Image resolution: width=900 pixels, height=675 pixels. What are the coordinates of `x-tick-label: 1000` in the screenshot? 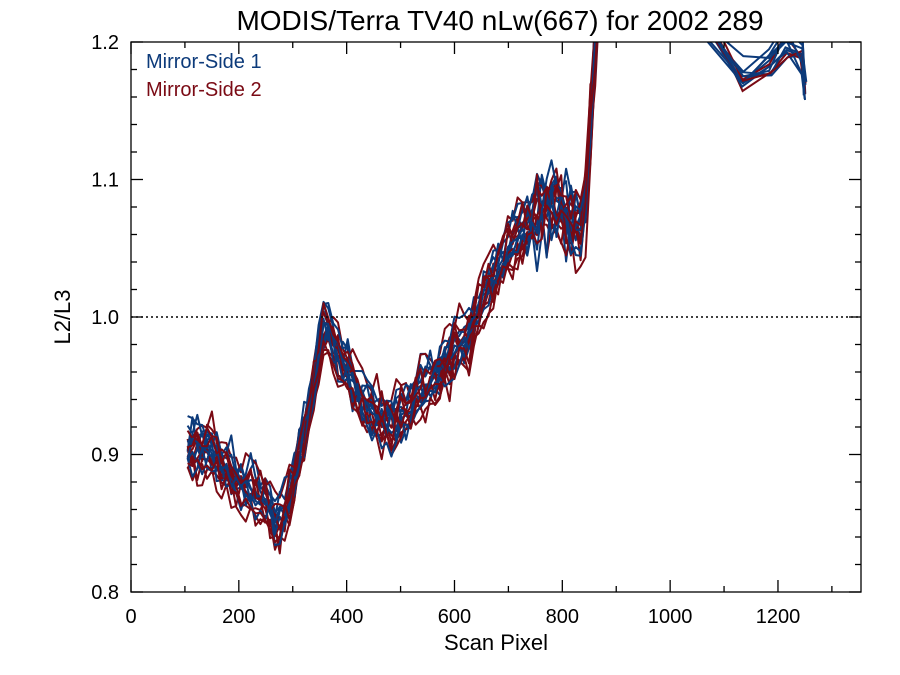 It's located at (670, 617).